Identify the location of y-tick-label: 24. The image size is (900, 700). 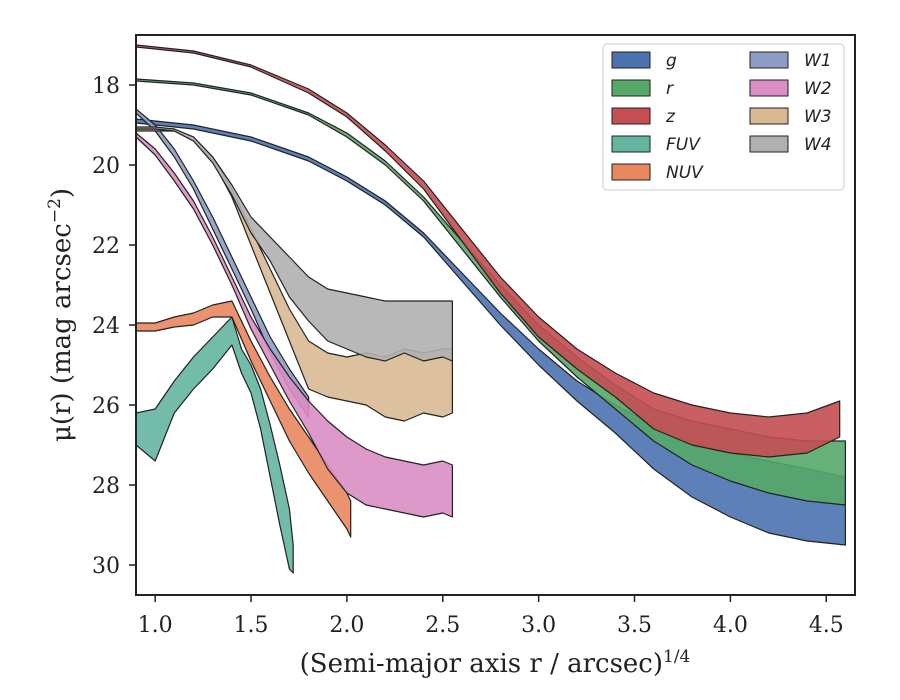
(106, 326).